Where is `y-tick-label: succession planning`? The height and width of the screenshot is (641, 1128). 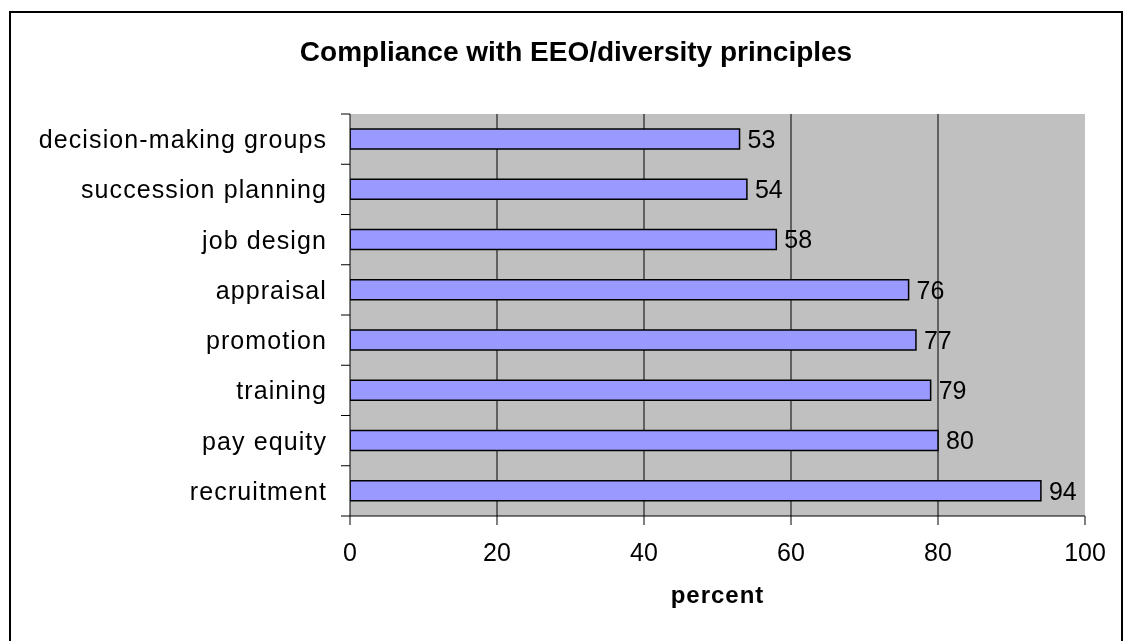 y-tick-label: succession planning is located at coordinates (203, 189).